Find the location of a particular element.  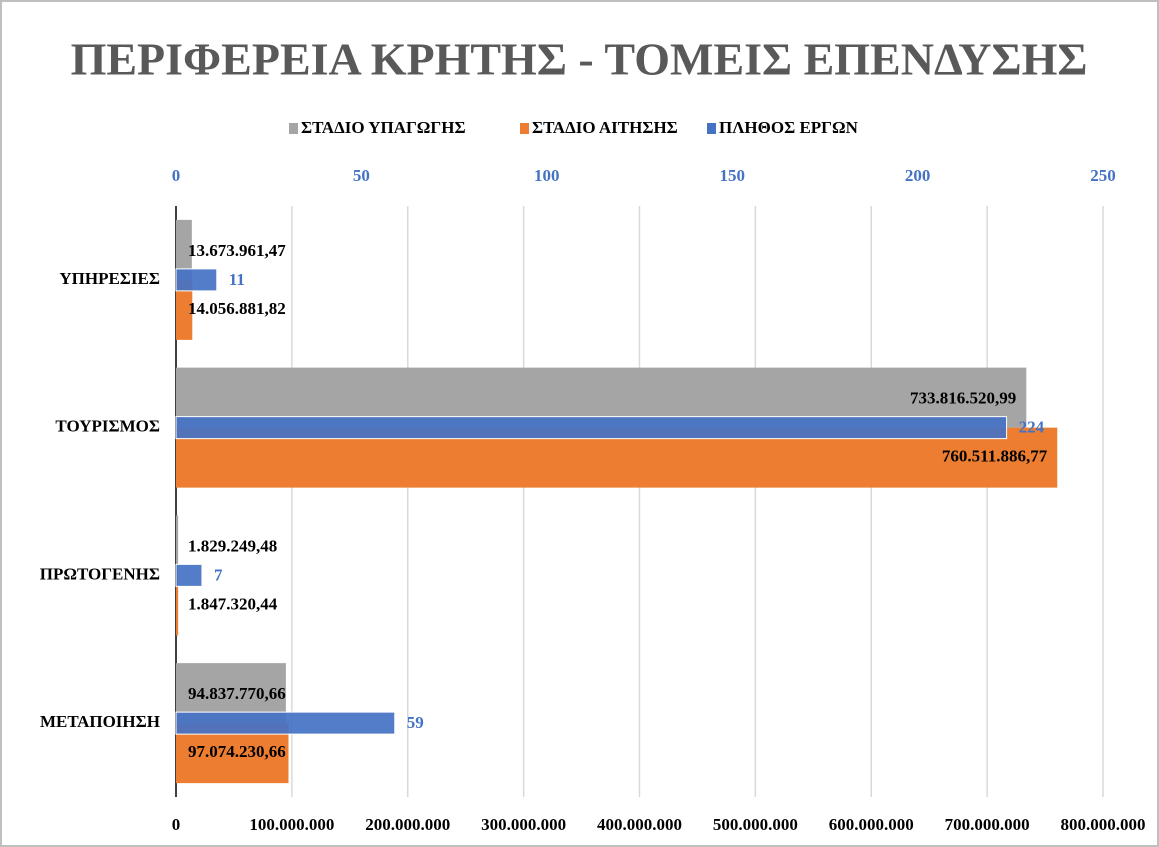

y-tick-label: ΠΡΩΤΟΓΕΝΗΣ is located at coordinates (100, 573).